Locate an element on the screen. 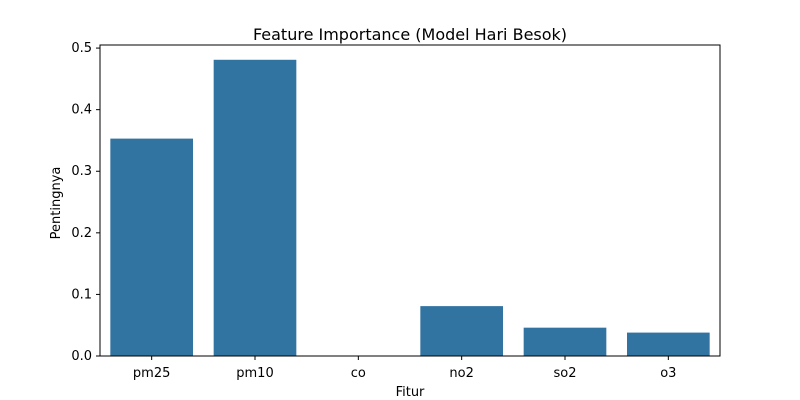  x-axis-ticks: pm25 pm10 co no2 so2 o3 is located at coordinates (404, 368).